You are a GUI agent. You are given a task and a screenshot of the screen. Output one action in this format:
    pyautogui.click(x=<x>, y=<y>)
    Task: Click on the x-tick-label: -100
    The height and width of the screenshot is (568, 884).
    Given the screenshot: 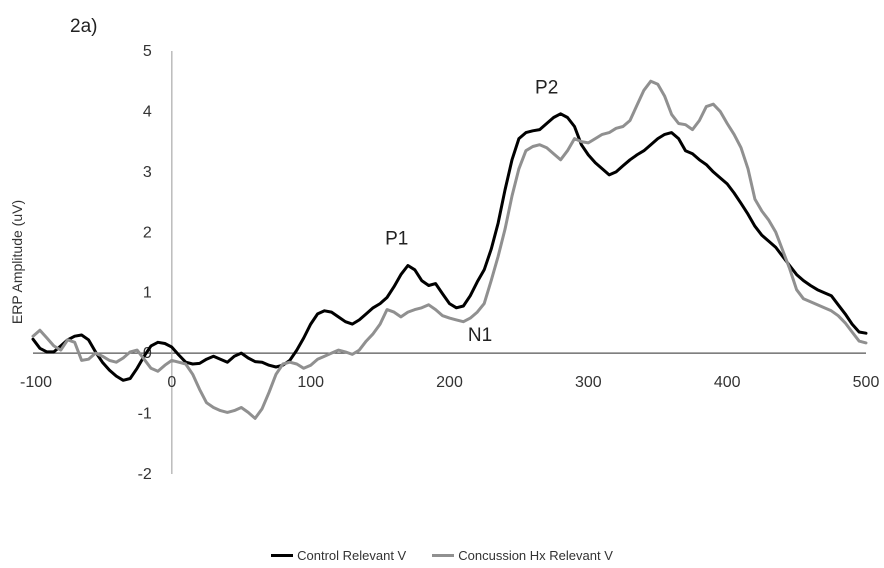 What is the action you would take?
    pyautogui.click(x=36, y=382)
    